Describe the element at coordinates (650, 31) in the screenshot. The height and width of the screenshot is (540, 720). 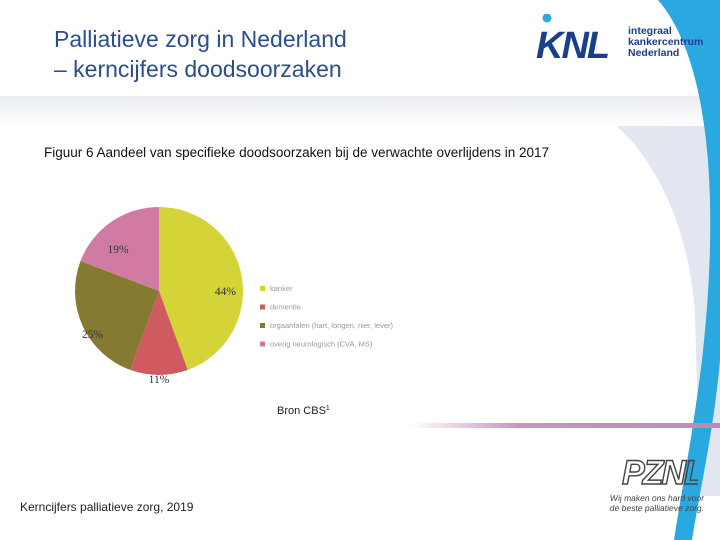
I see `knl-text-line-1: integraal` at that location.